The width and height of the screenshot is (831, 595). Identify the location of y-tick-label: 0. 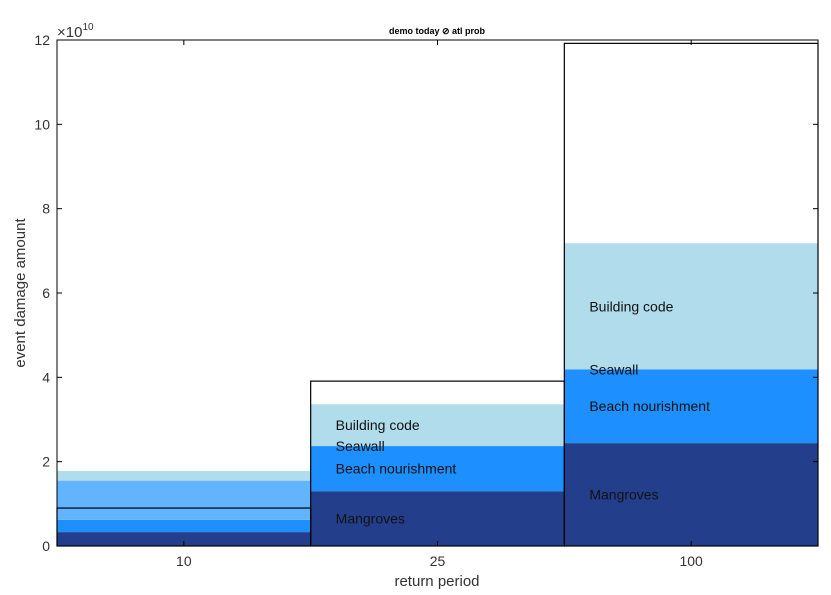
(46, 546).